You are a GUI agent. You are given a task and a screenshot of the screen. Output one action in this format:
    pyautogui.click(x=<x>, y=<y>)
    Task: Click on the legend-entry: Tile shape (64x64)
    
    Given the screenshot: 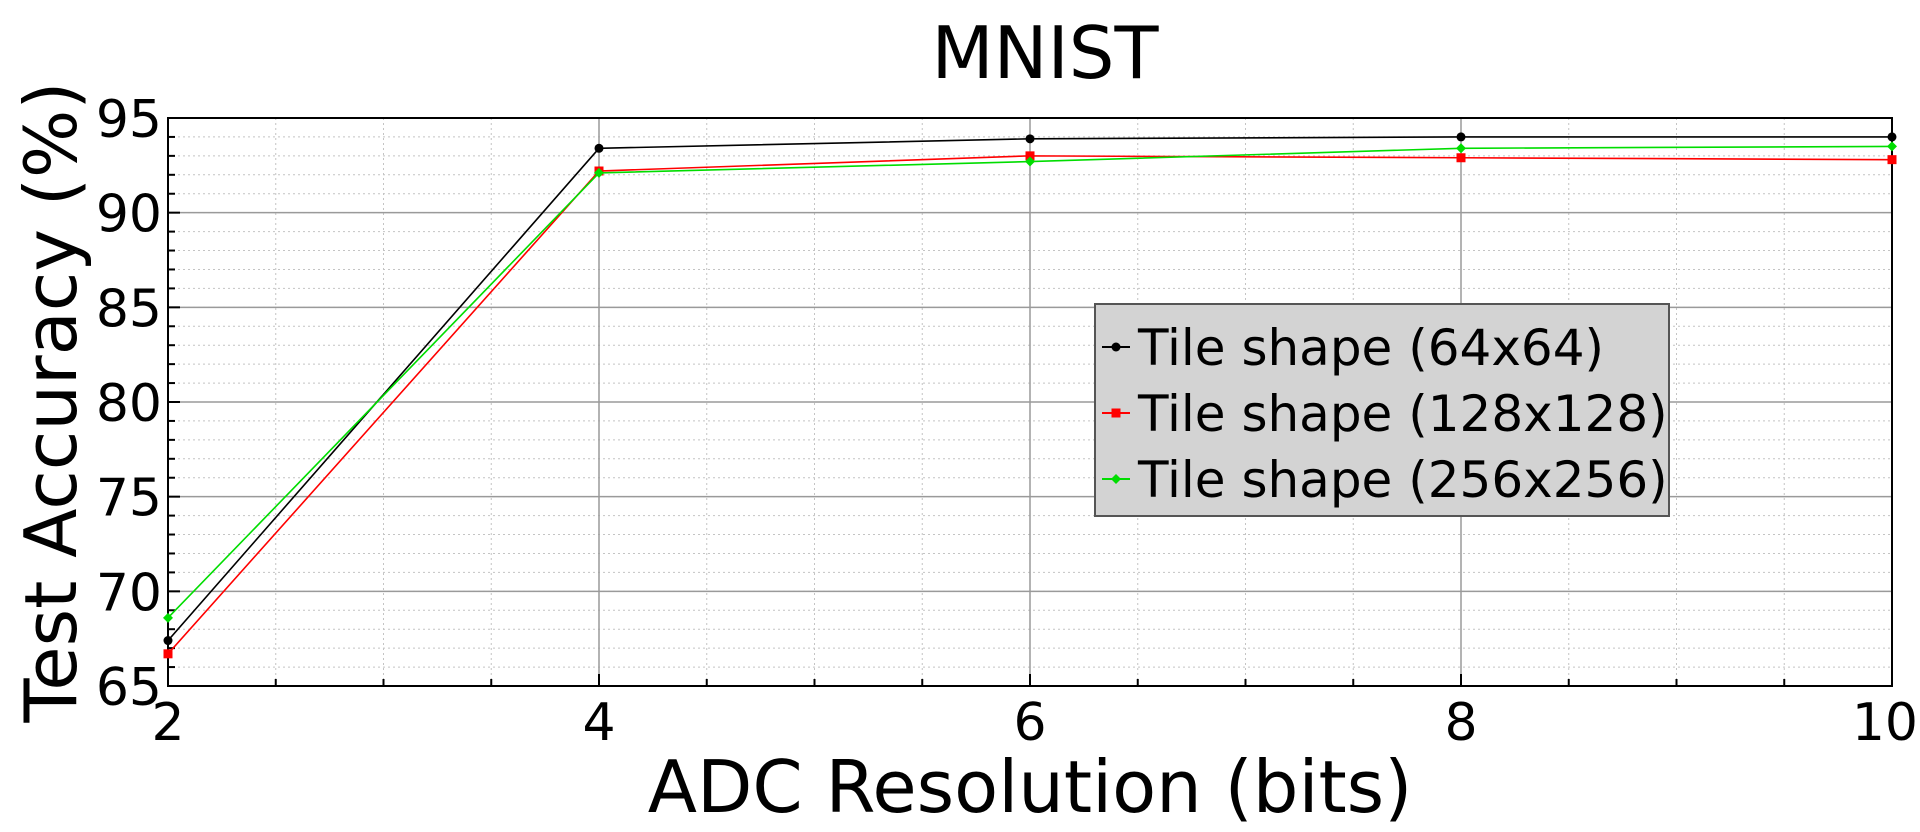 What is the action you would take?
    pyautogui.click(x=1353, y=348)
    